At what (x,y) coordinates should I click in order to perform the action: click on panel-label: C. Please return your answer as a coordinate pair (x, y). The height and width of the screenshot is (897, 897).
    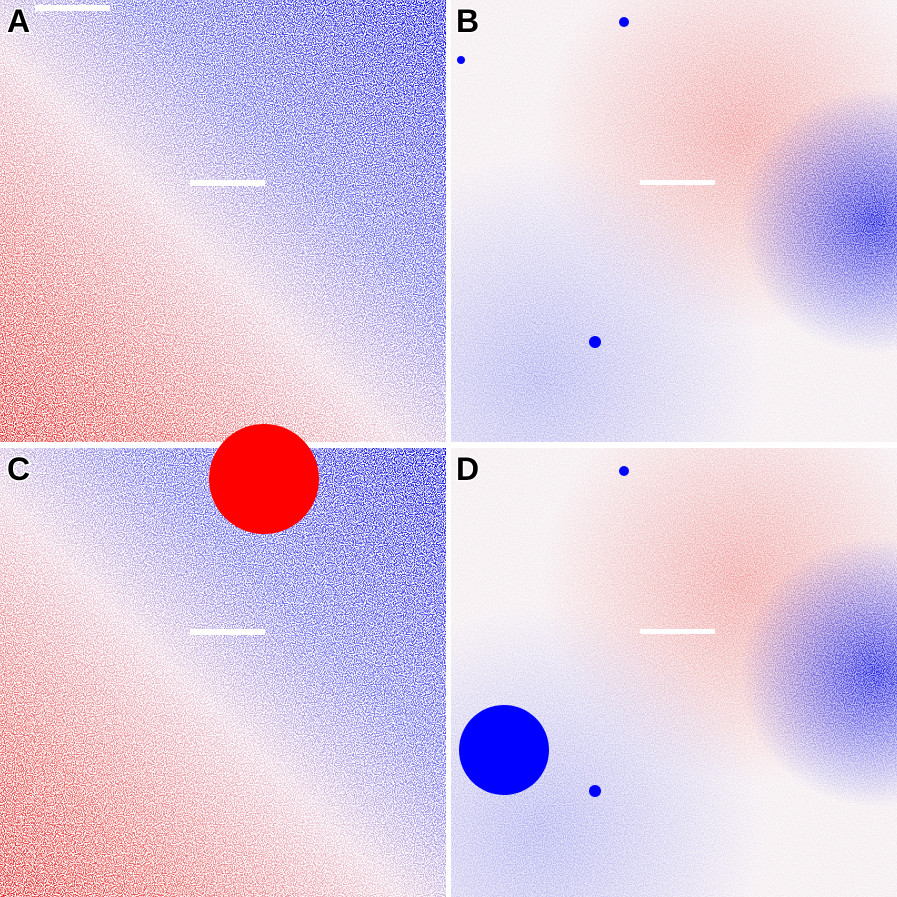
    Looking at the image, I should click on (18, 469).